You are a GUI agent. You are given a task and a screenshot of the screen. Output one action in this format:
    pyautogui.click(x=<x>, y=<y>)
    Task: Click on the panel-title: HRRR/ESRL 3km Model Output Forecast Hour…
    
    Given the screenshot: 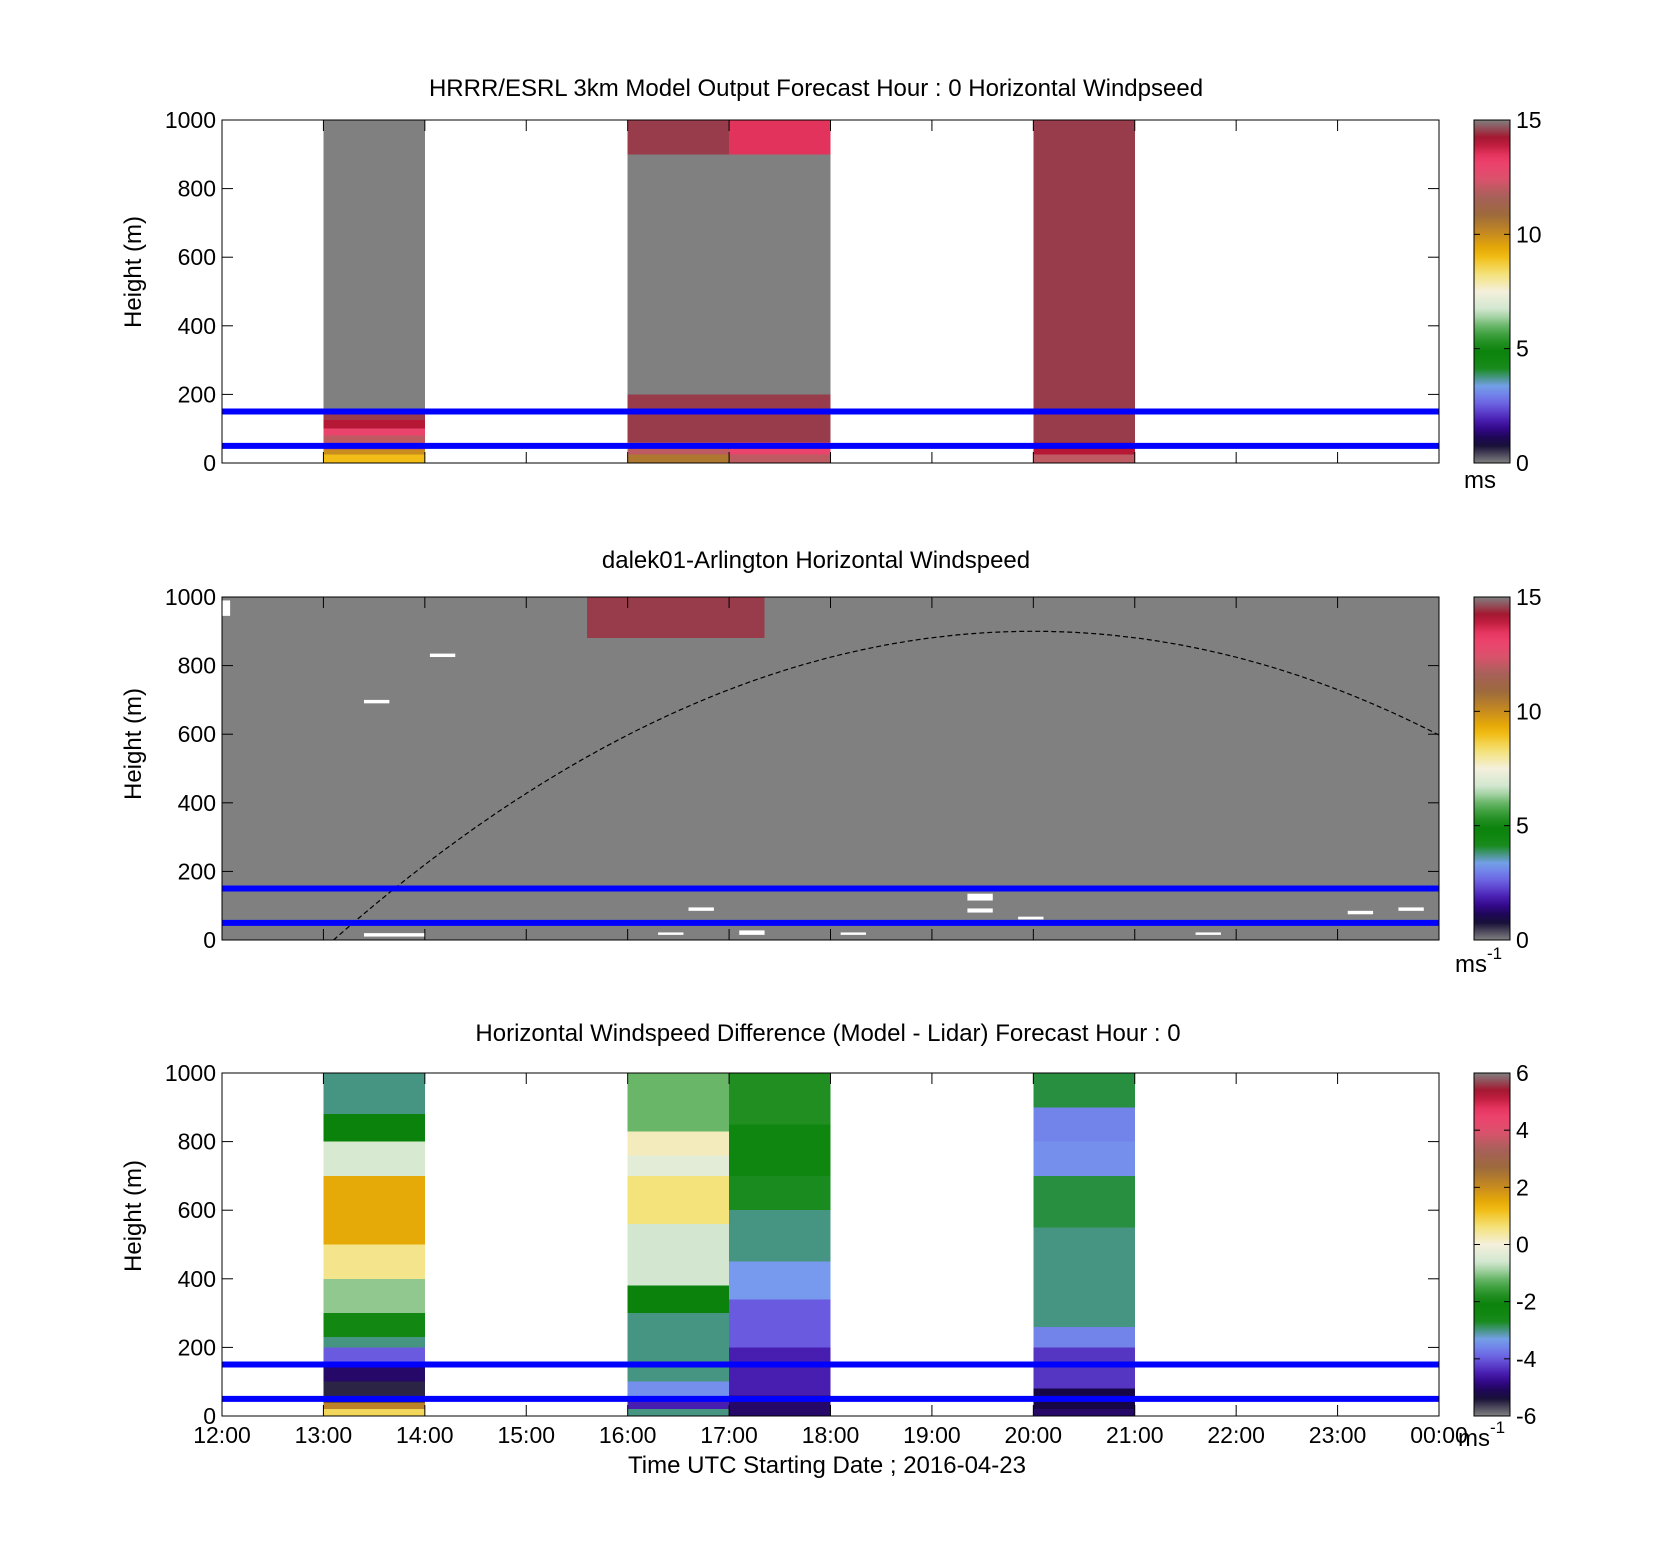 What is the action you would take?
    pyautogui.click(x=816, y=88)
    